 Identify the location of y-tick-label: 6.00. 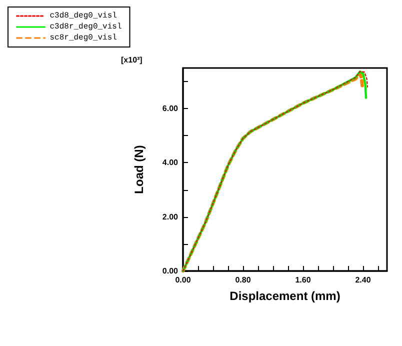
(170, 109).